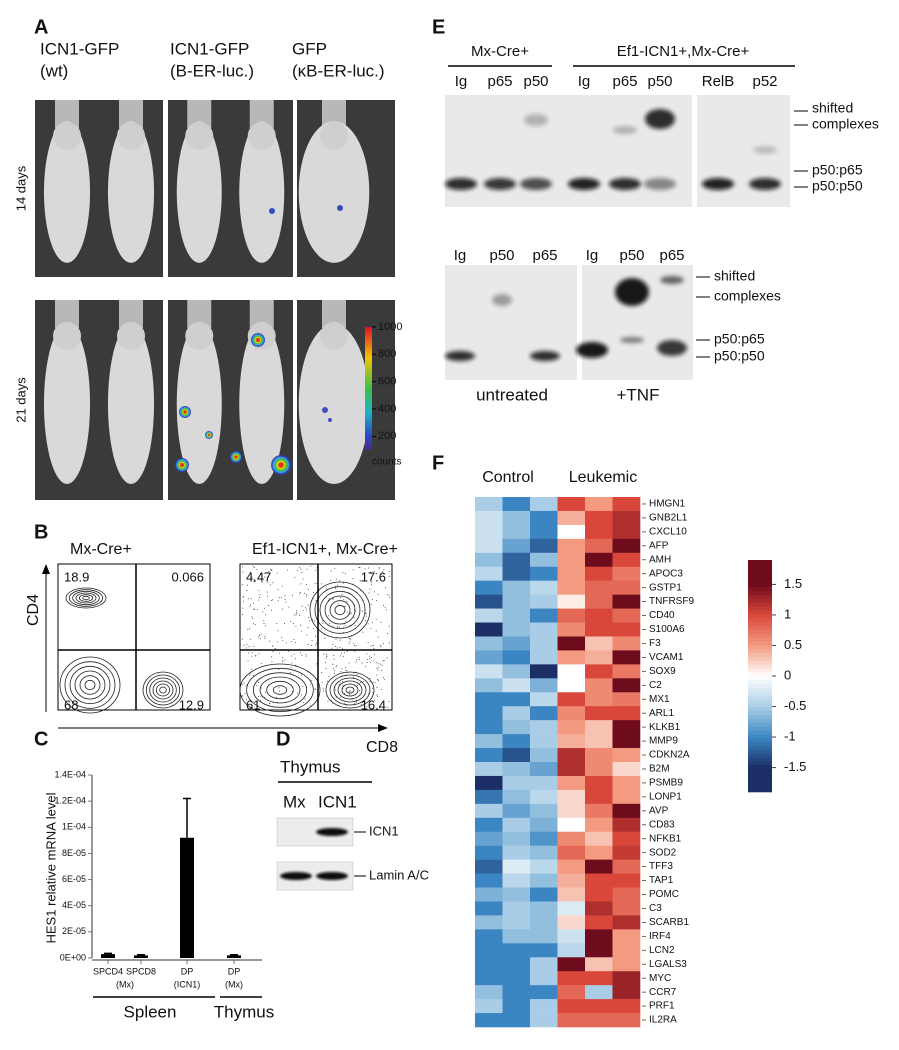 This screenshot has height=1050, width=899. I want to click on band, so click(545, 356).